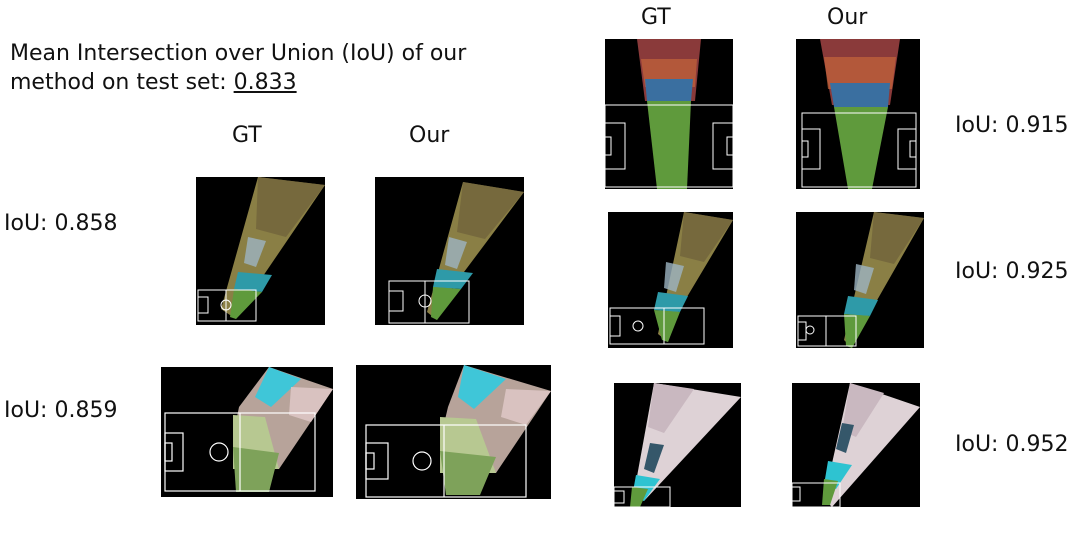 The image size is (1086, 539). What do you see at coordinates (60, 411) in the screenshot?
I see `iou-label-2: IoU: 0.859` at bounding box center [60, 411].